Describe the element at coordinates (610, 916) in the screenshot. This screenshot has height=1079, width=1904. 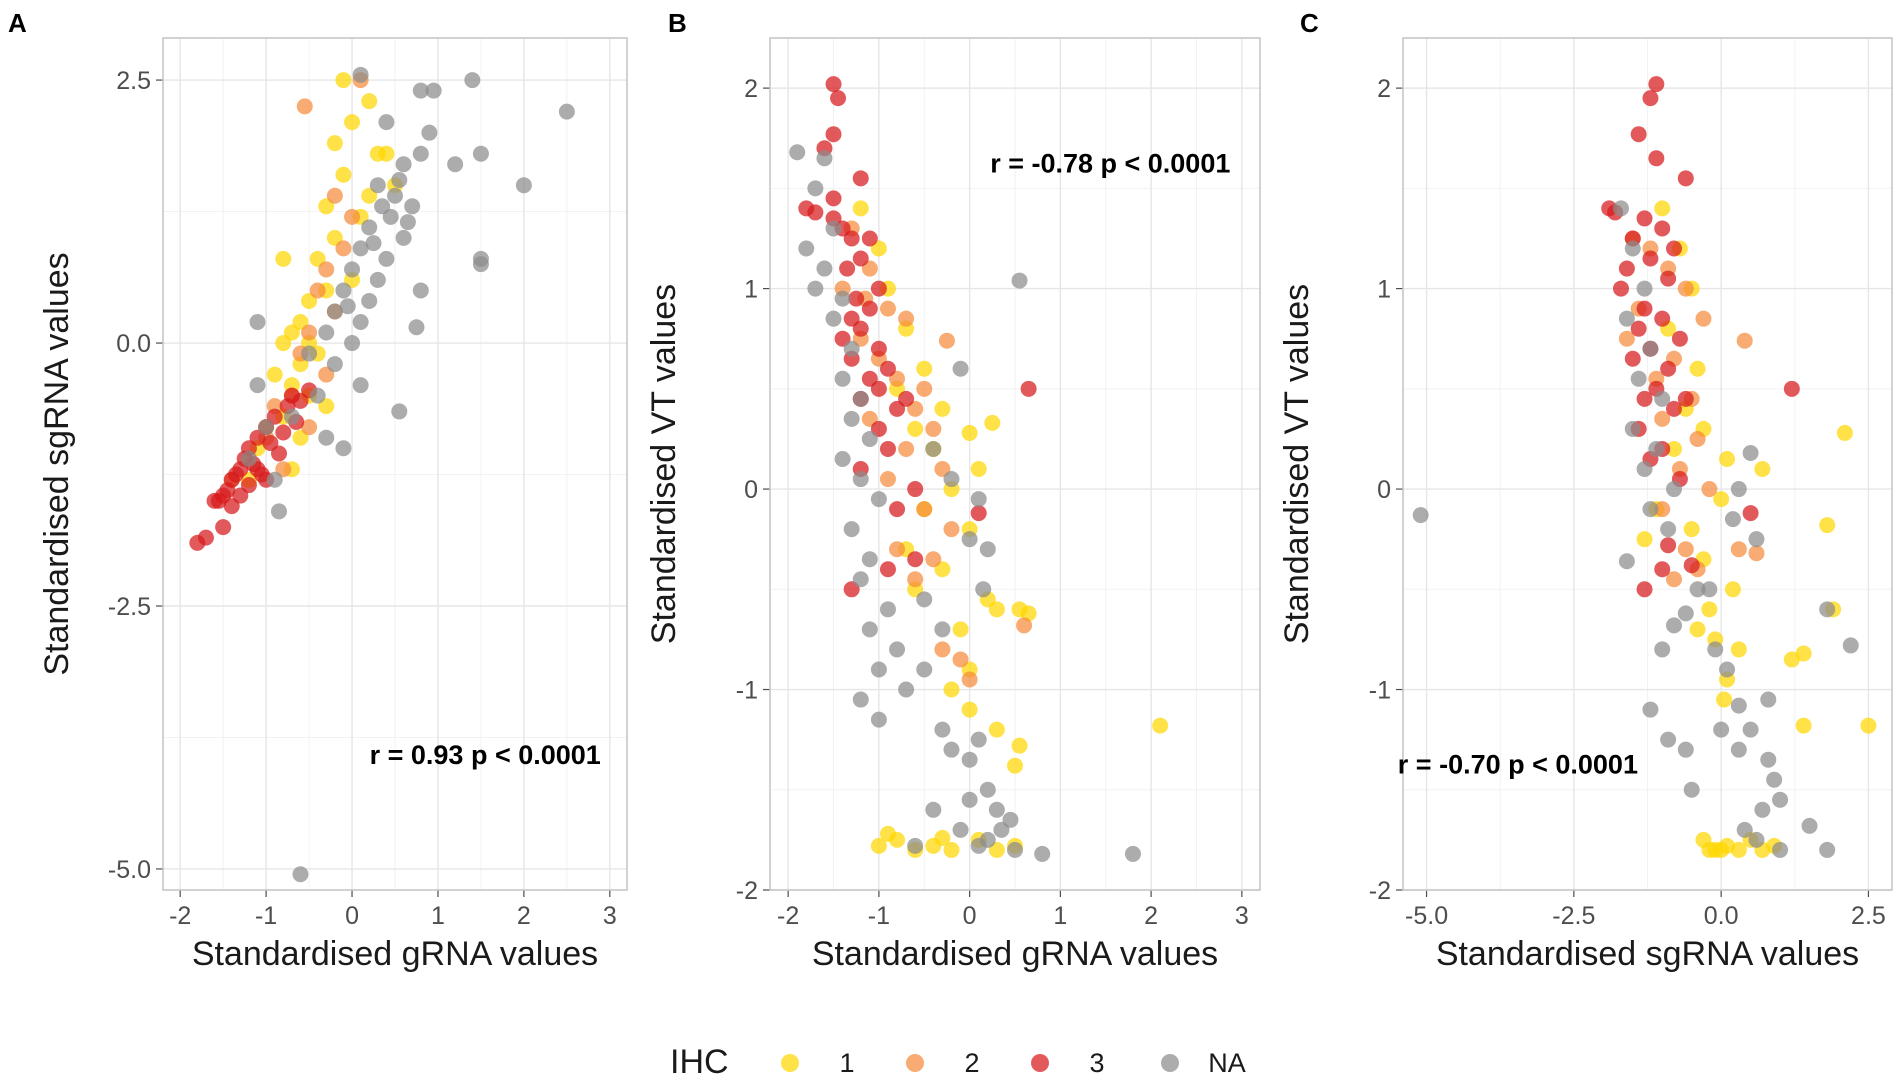
I see `x-tick-label-a-5: 3` at that location.